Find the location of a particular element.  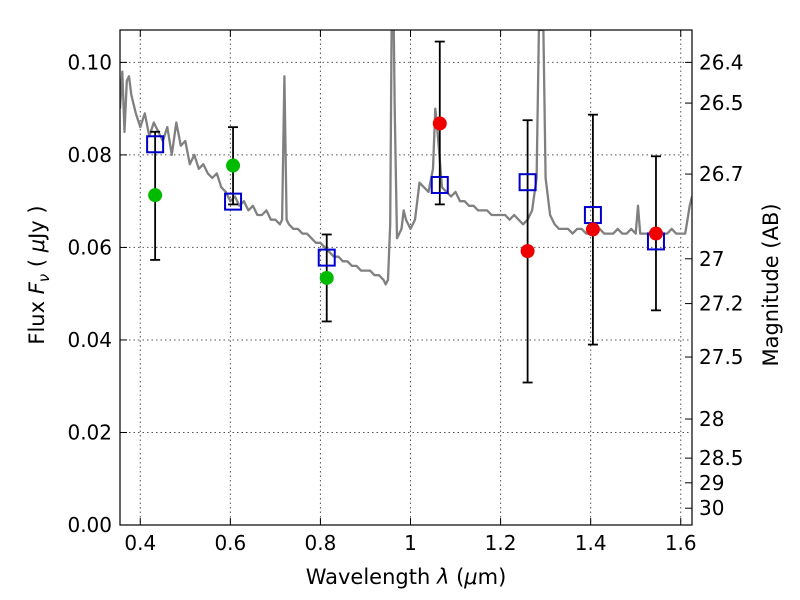

x-tick-label: 0.8 is located at coordinates (321, 543).